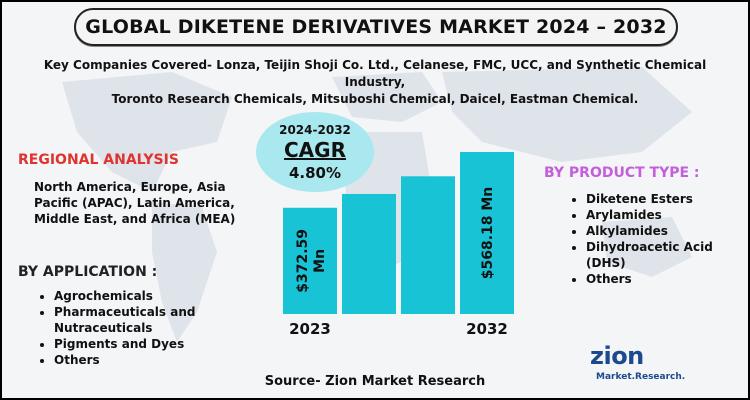 Image resolution: width=750 pixels, height=400 pixels. What do you see at coordinates (315, 173) in the screenshot?
I see `cagr-value: 4.80%` at bounding box center [315, 173].